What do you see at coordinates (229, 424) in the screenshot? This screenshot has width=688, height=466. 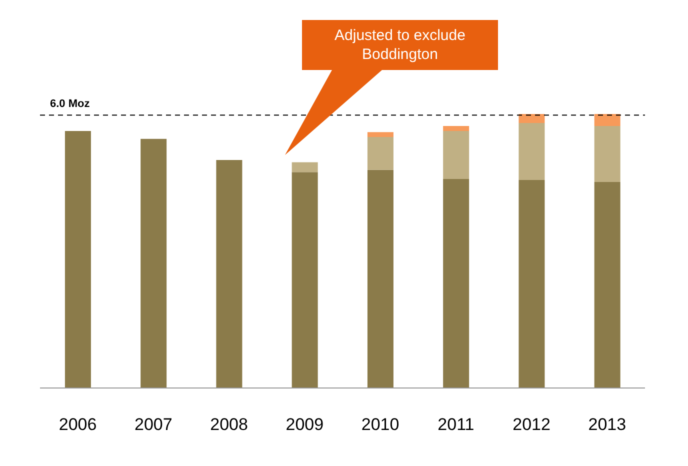 I see `x-tick-label: 2008` at bounding box center [229, 424].